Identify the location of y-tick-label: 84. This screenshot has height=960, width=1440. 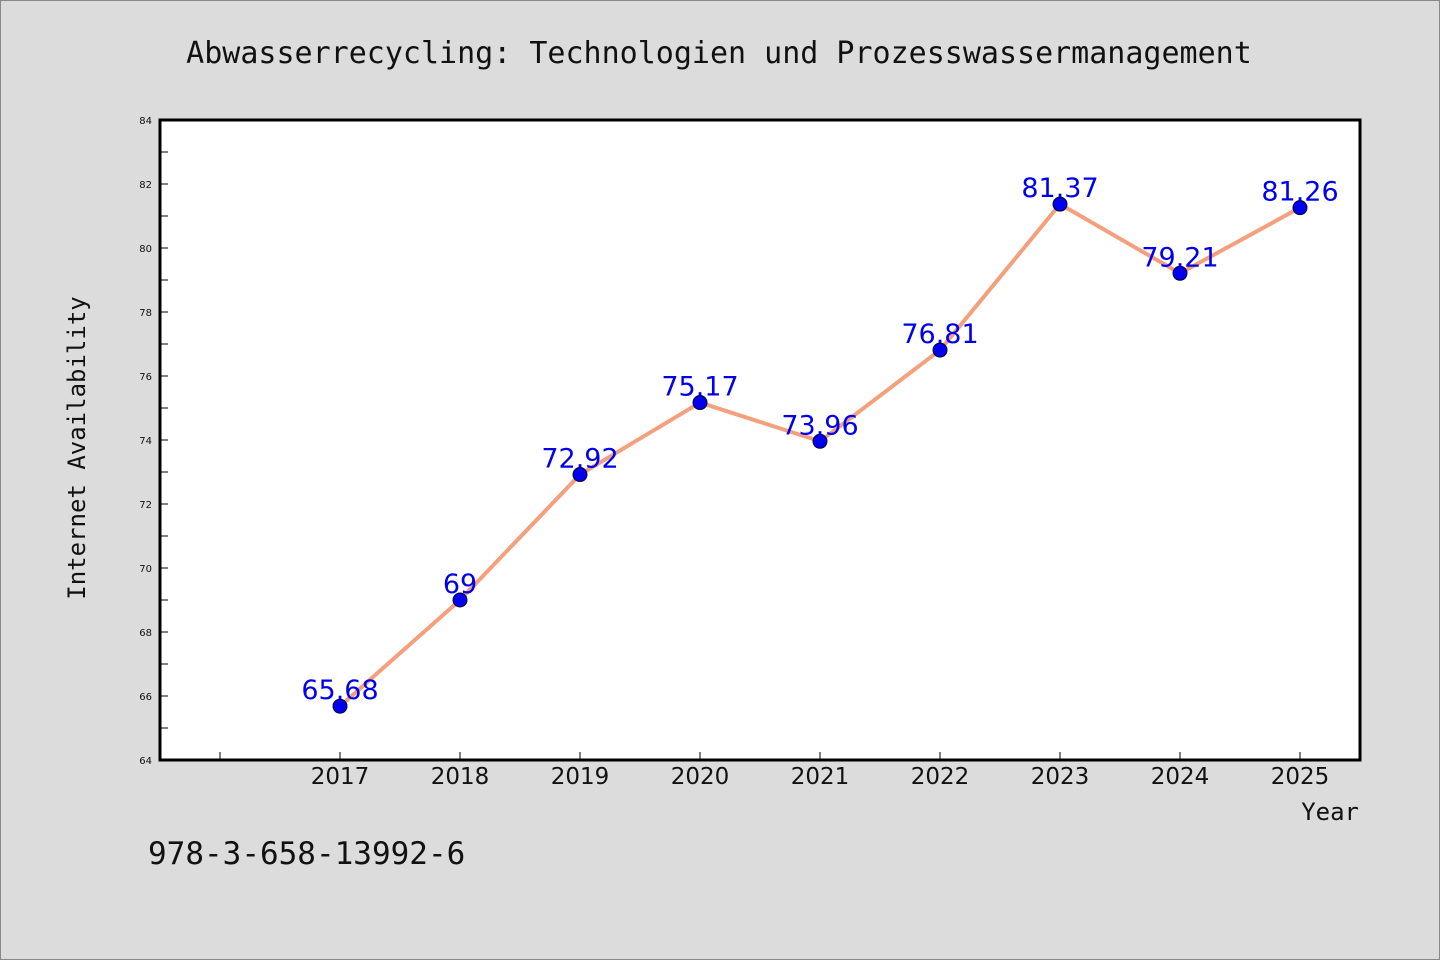
(145, 121).